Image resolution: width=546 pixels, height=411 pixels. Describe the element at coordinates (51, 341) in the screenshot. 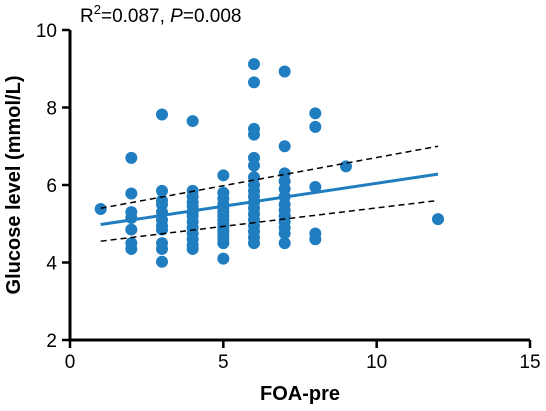

I see `y-tick-label: 2` at that location.